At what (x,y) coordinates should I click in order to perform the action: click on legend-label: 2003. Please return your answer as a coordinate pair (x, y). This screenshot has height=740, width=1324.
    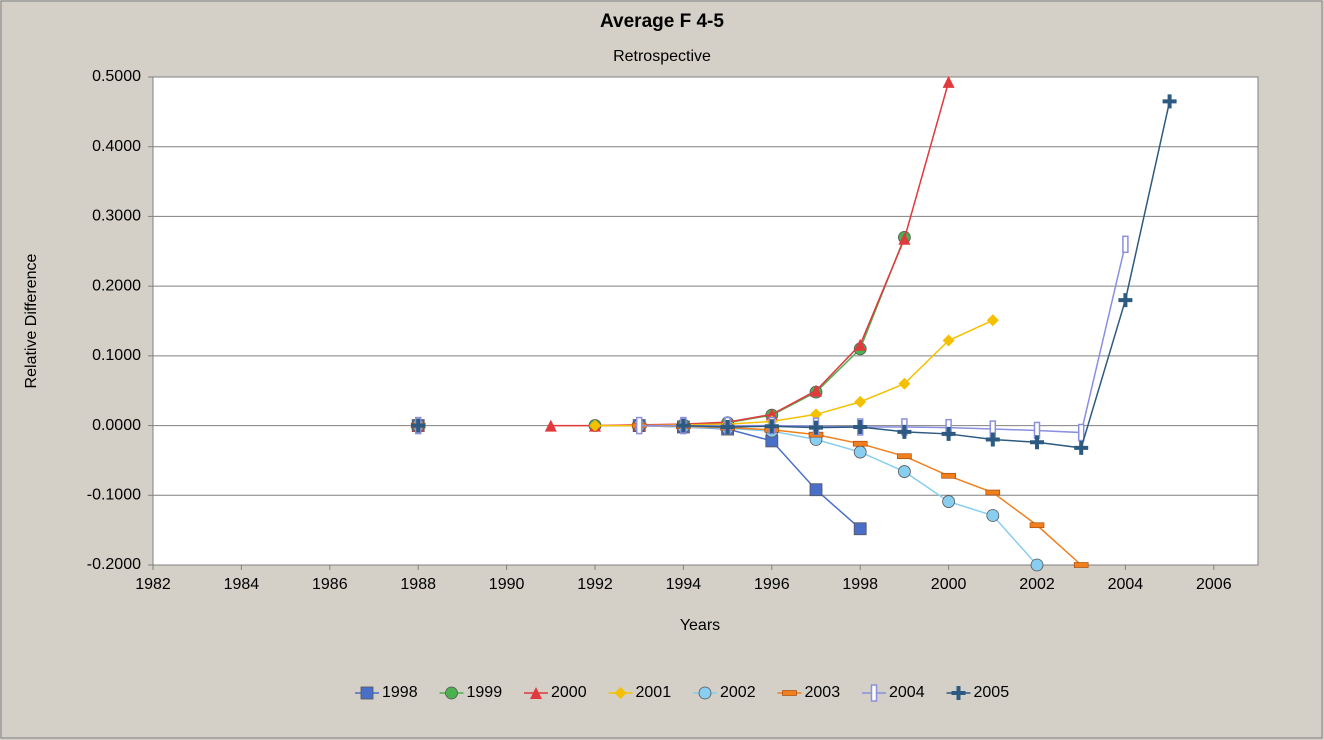
    Looking at the image, I should click on (823, 692).